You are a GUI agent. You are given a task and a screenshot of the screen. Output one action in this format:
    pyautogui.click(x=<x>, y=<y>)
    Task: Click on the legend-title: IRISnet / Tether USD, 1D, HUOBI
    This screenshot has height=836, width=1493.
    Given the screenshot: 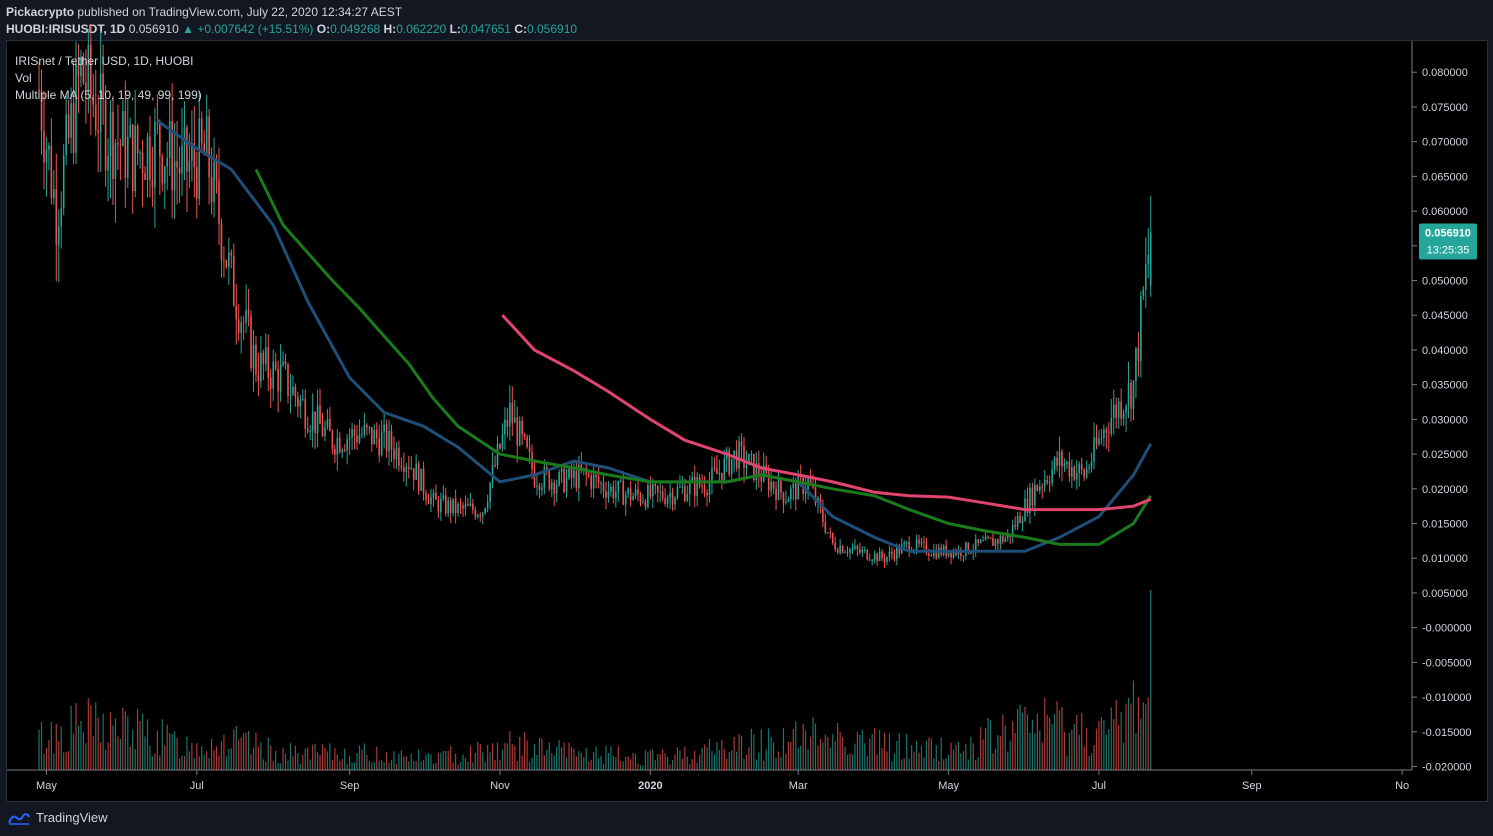 What is the action you would take?
    pyautogui.click(x=104, y=61)
    